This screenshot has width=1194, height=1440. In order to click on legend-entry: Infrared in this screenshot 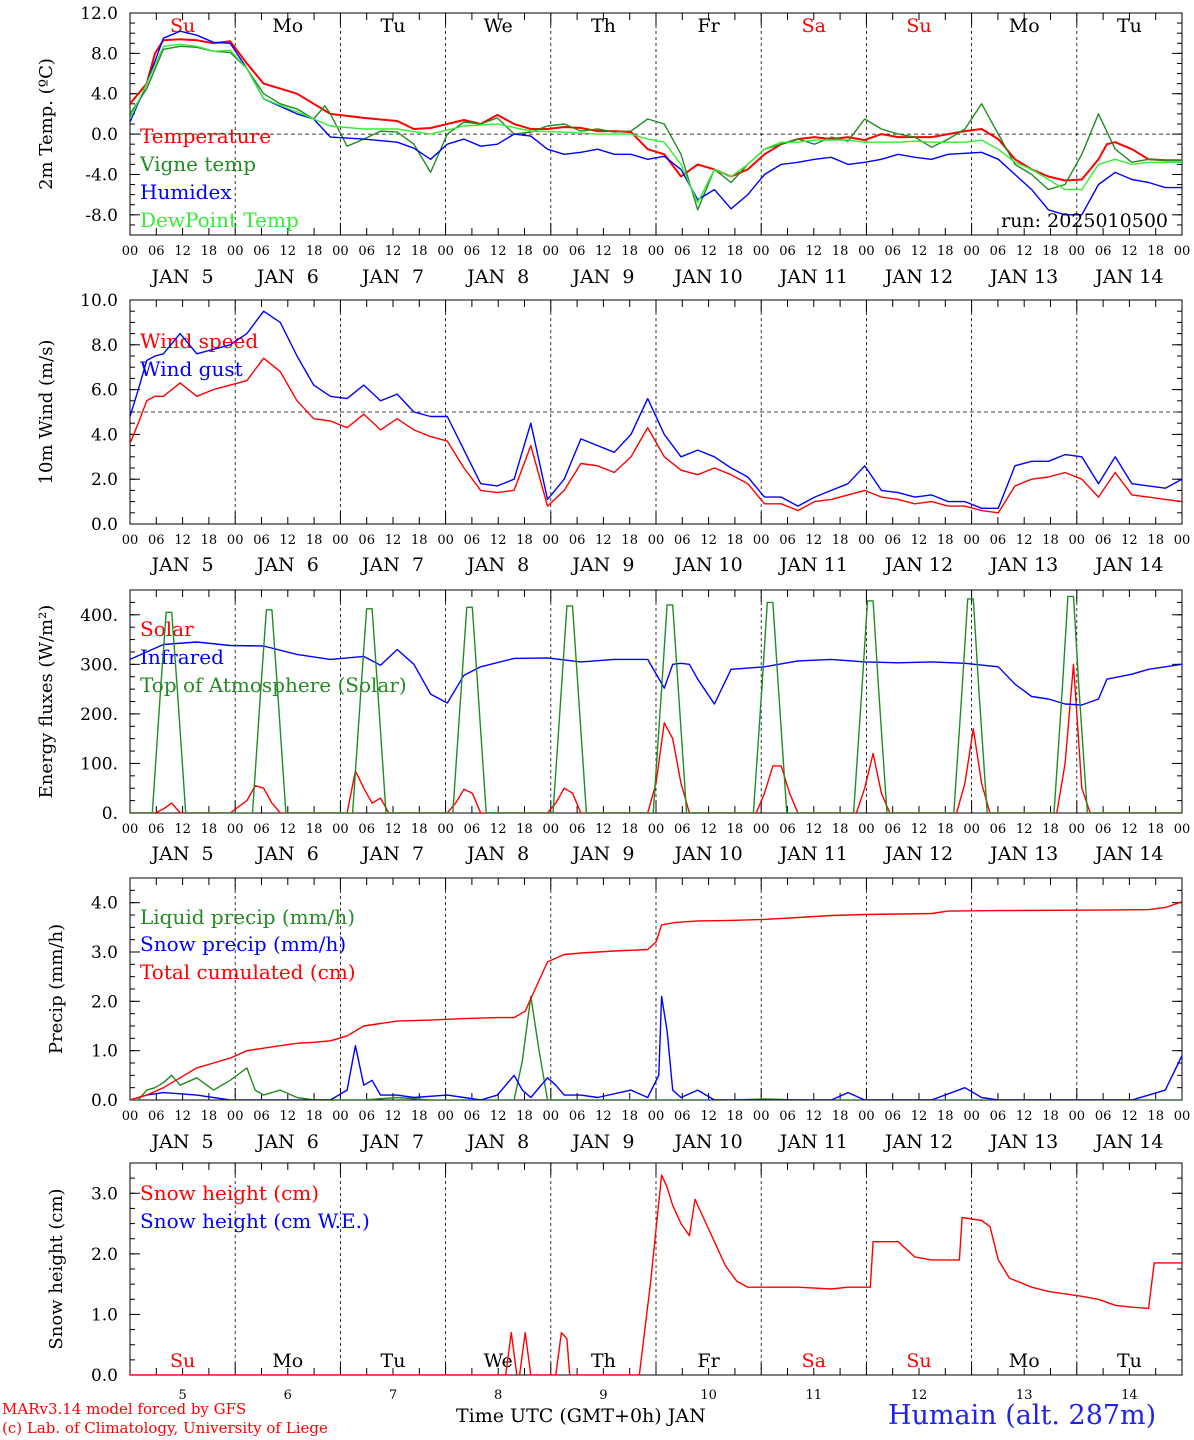, I will do `click(182, 657)`.